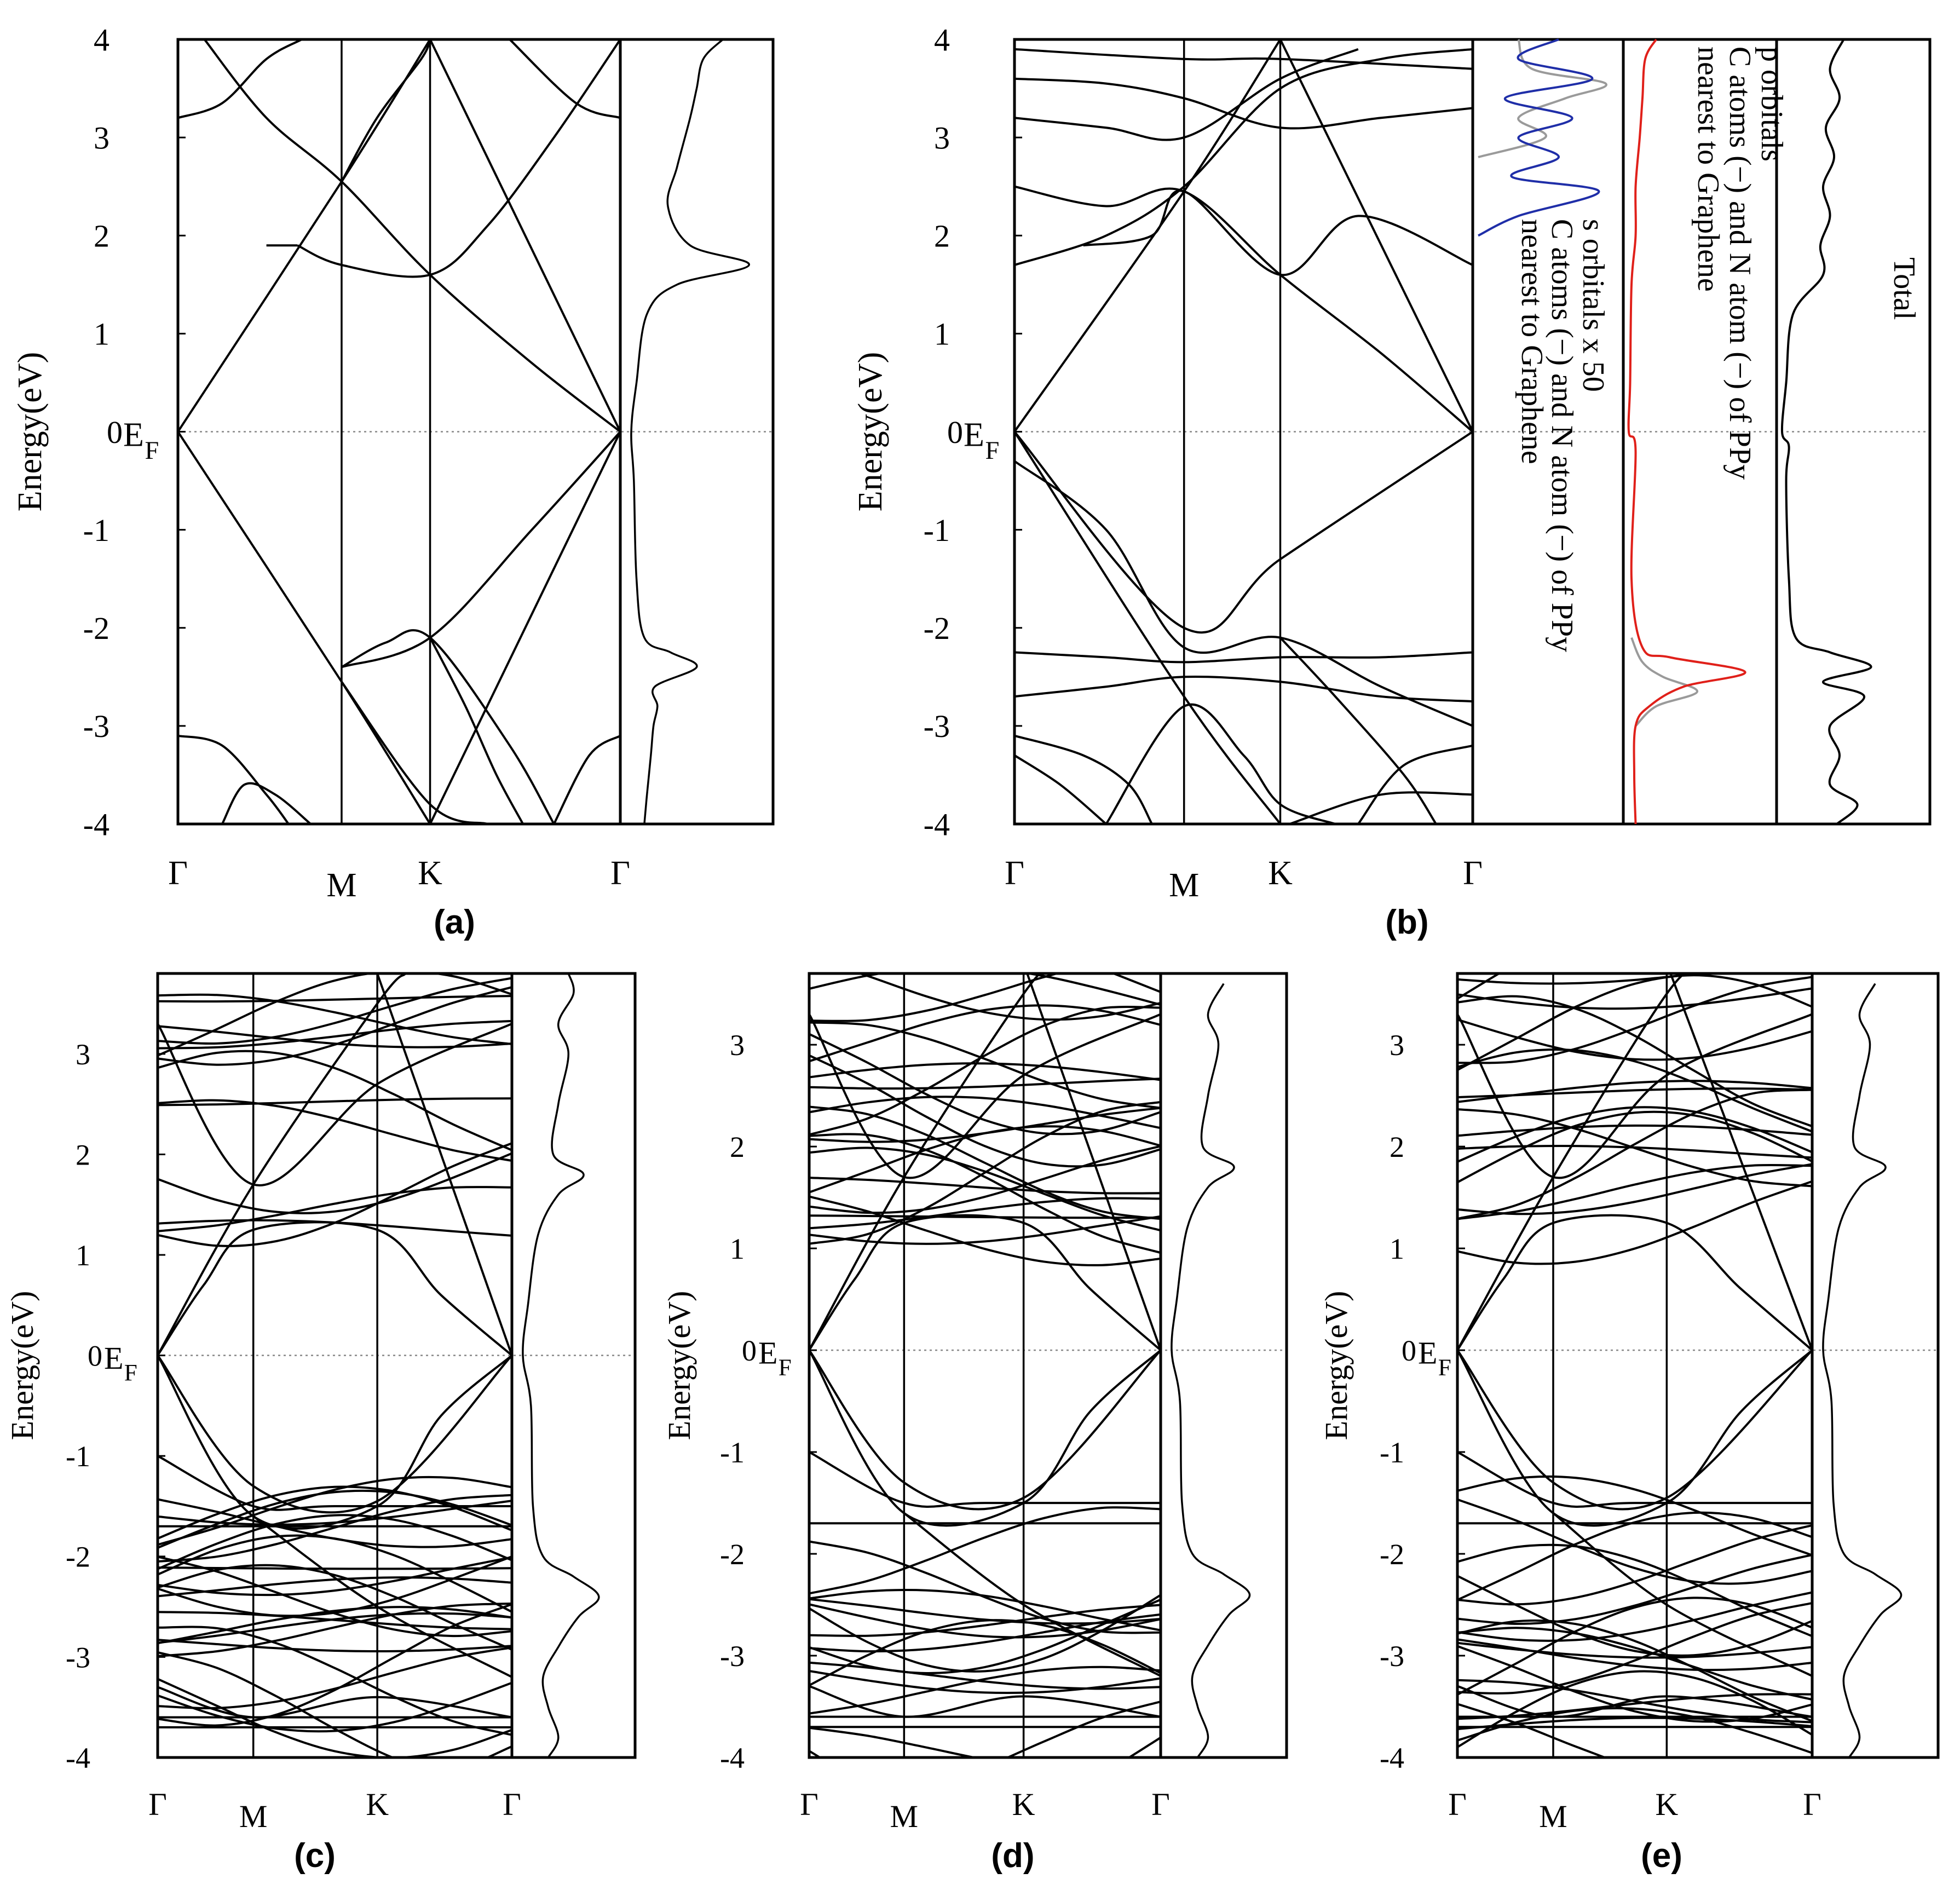  What do you see at coordinates (1280, 874) in the screenshot?
I see `kpoint-label-2: K` at bounding box center [1280, 874].